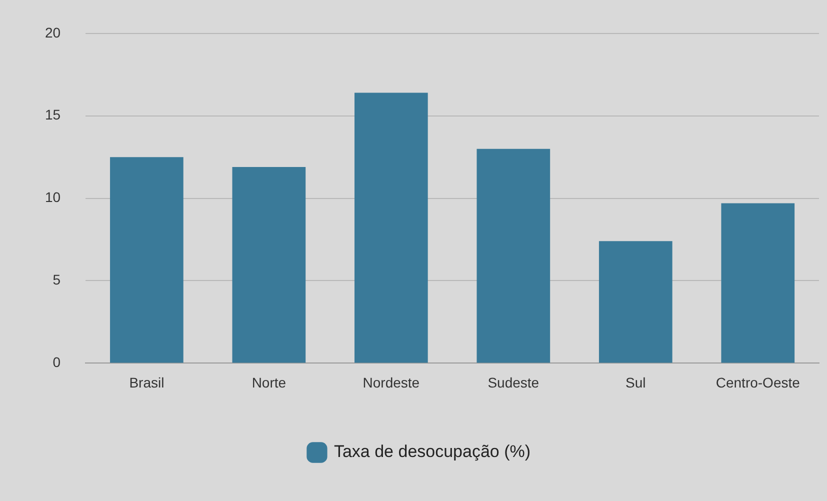  What do you see at coordinates (52, 114) in the screenshot?
I see `y-tick-label: 15` at bounding box center [52, 114].